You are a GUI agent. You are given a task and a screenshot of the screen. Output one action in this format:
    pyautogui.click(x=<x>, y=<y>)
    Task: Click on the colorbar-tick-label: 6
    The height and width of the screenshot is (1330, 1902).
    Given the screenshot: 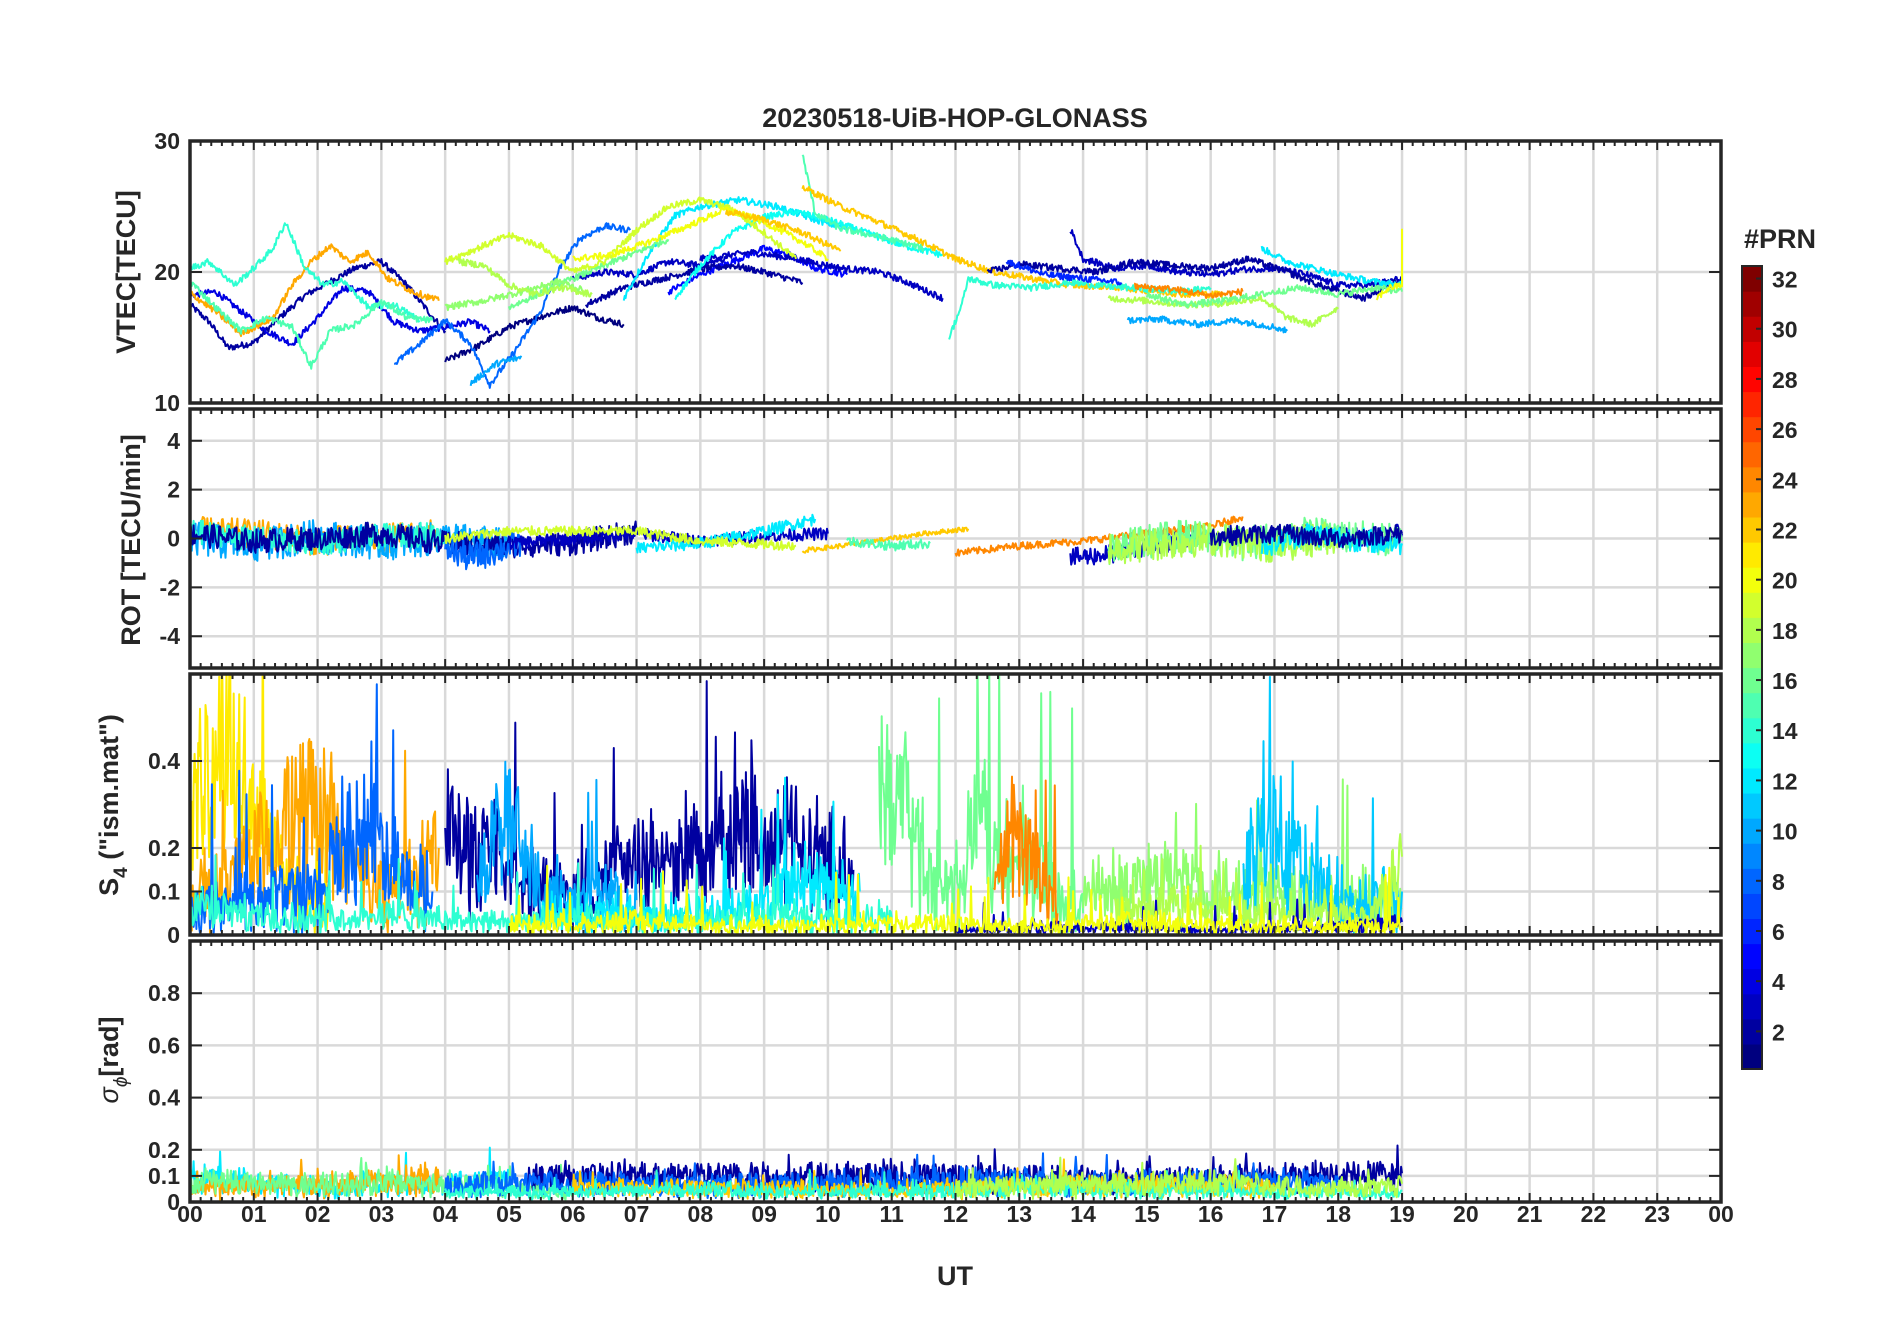 What is the action you would take?
    pyautogui.click(x=1778, y=932)
    